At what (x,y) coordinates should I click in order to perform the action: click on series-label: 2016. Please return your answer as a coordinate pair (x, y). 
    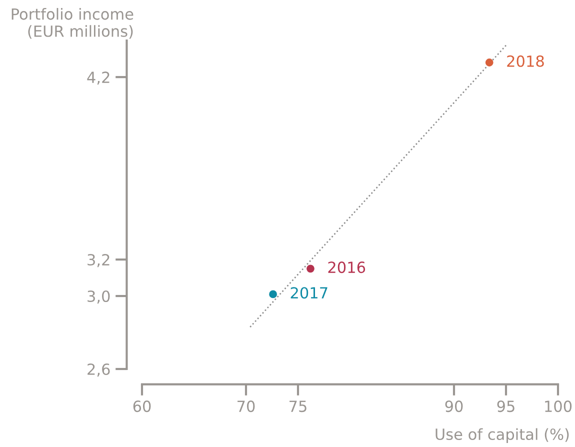
    Looking at the image, I should click on (347, 268).